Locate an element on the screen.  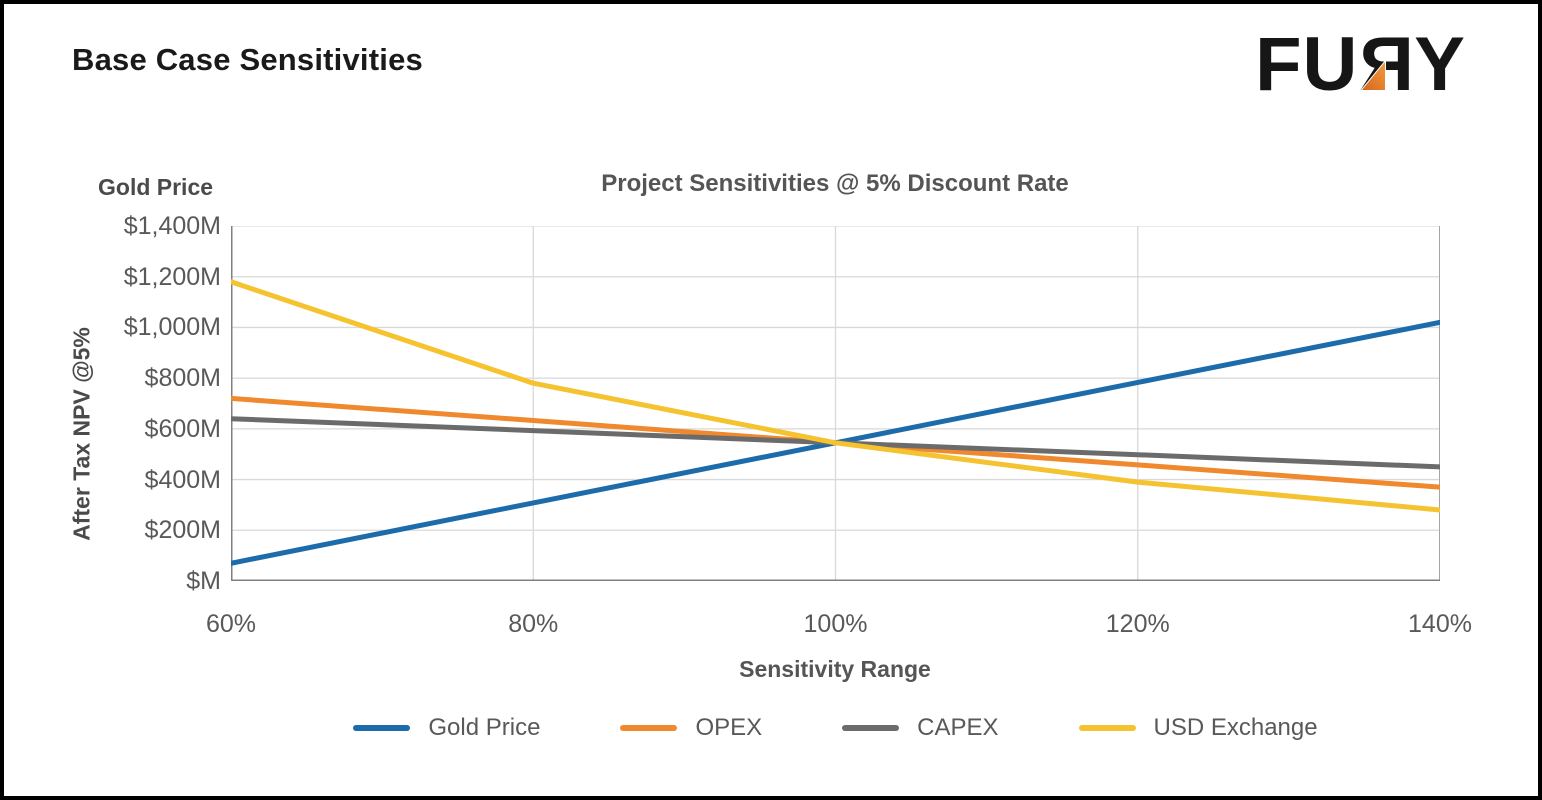
y-tick-label: $1,400M is located at coordinates (172, 226).